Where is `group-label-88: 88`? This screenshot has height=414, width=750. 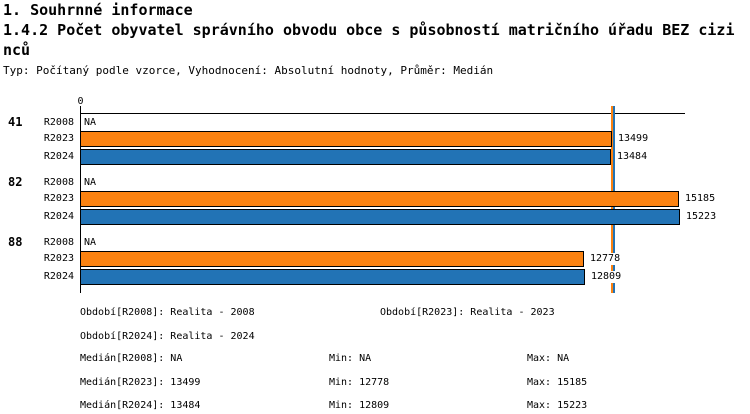
group-label-88: 88 is located at coordinates (15, 242).